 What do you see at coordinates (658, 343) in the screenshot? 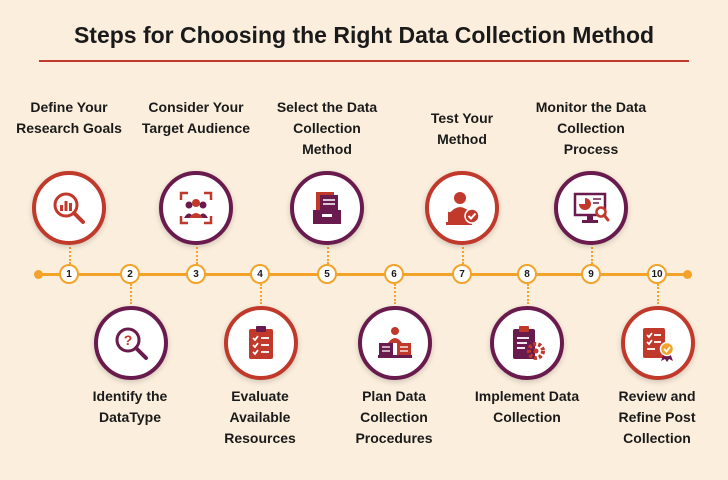
I see `checklist-badge-icon` at bounding box center [658, 343].